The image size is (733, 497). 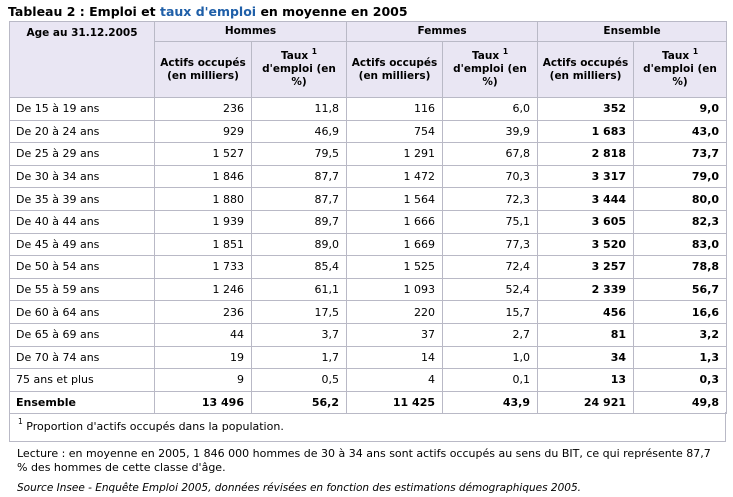 What do you see at coordinates (586, 154) in the screenshot?
I see `table-cell: 2 818` at bounding box center [586, 154].